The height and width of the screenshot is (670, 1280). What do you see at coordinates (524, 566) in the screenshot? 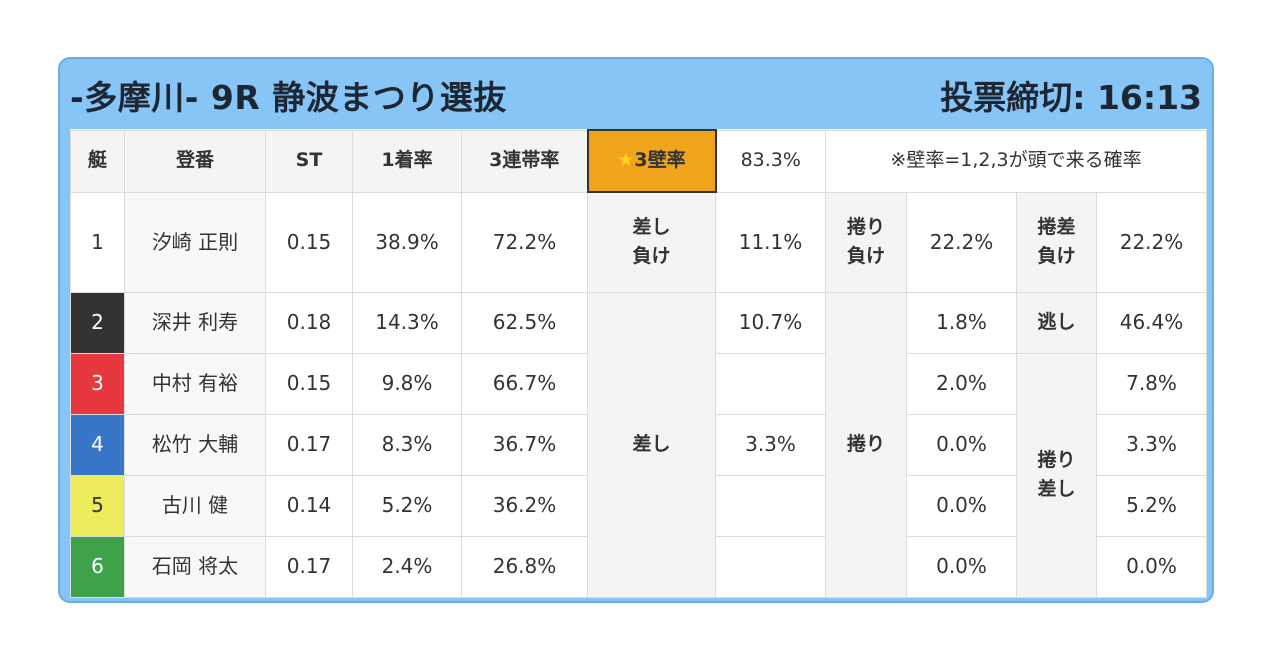
I see `top3-value: 26.8%` at bounding box center [524, 566].